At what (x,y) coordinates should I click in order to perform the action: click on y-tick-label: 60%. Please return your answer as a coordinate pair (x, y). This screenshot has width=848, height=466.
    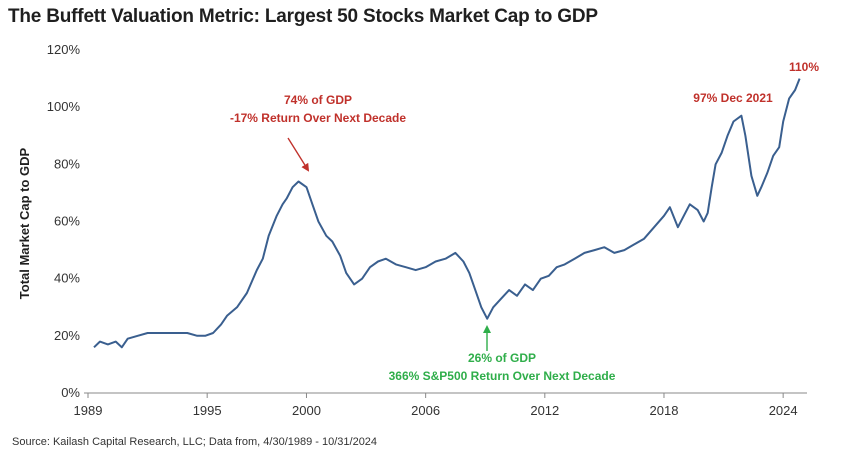
    Looking at the image, I should click on (67, 221).